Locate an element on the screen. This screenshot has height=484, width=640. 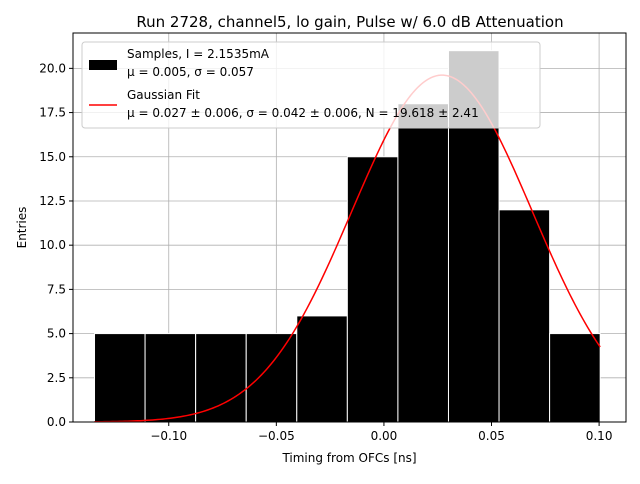
y-tick-label: 12.5 is located at coordinates (52, 201).